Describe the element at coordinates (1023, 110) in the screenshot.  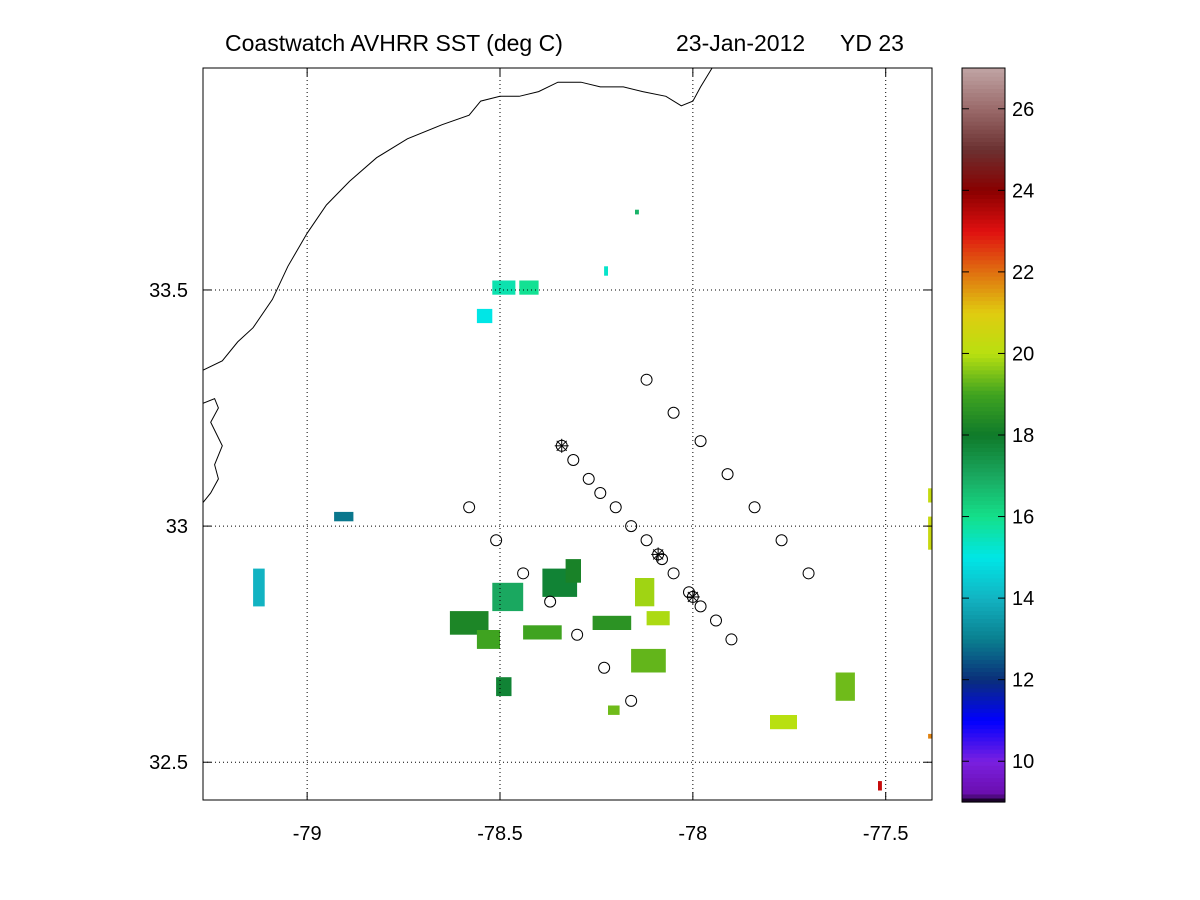
I see `colorbar-tick-label: 26` at that location.